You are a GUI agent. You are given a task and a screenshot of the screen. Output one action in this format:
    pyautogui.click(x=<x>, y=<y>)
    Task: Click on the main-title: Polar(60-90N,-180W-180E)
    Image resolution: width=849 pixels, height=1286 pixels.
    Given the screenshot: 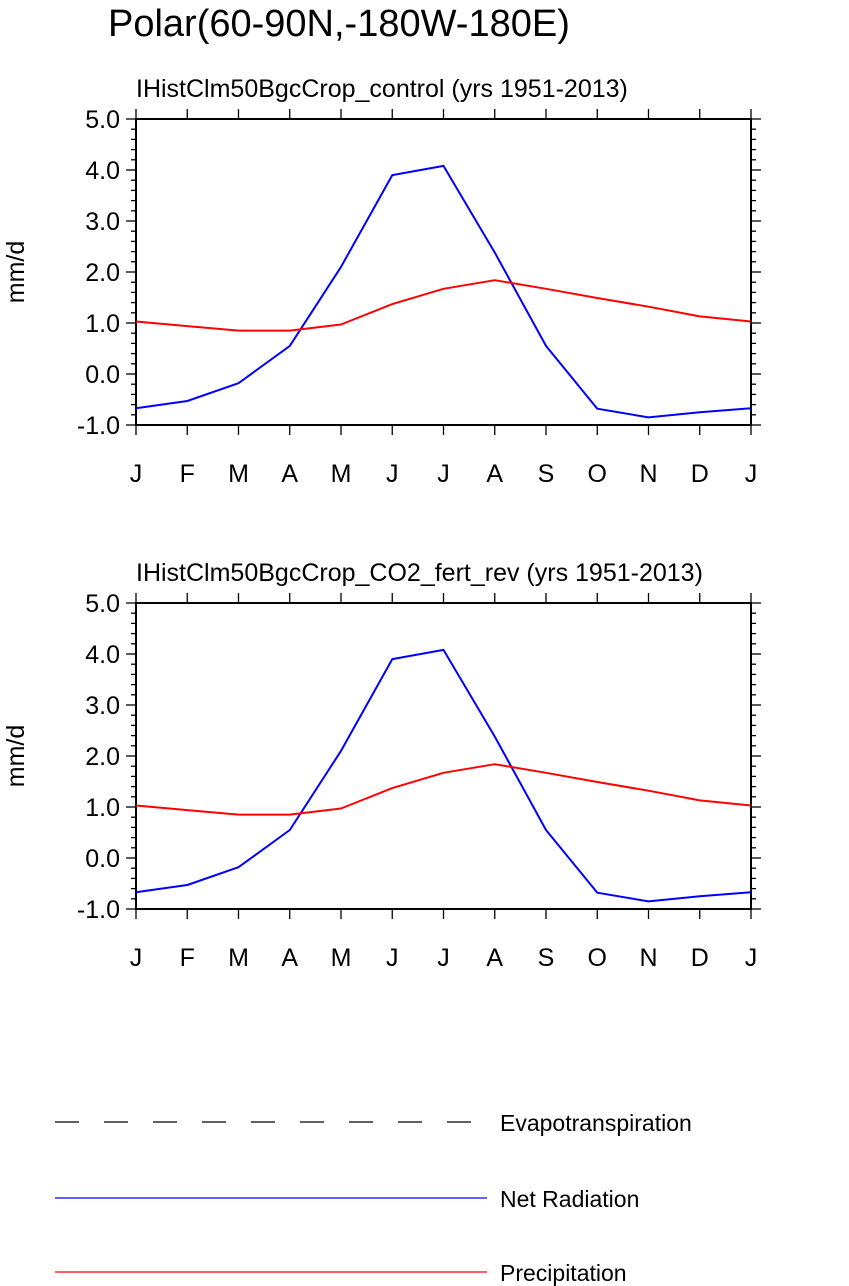 What is the action you would take?
    pyautogui.click(x=339, y=24)
    